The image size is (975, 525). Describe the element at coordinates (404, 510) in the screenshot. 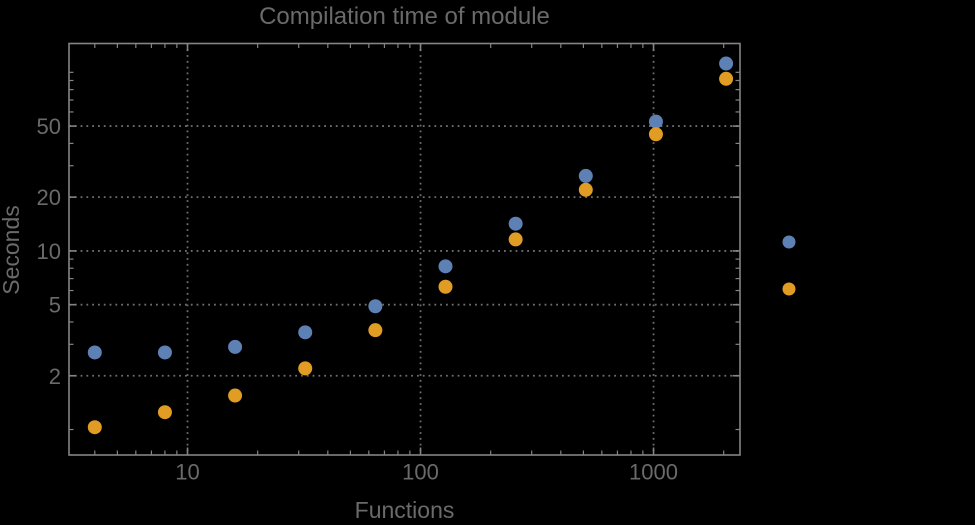

I see `x-axis-label: Functions` at that location.